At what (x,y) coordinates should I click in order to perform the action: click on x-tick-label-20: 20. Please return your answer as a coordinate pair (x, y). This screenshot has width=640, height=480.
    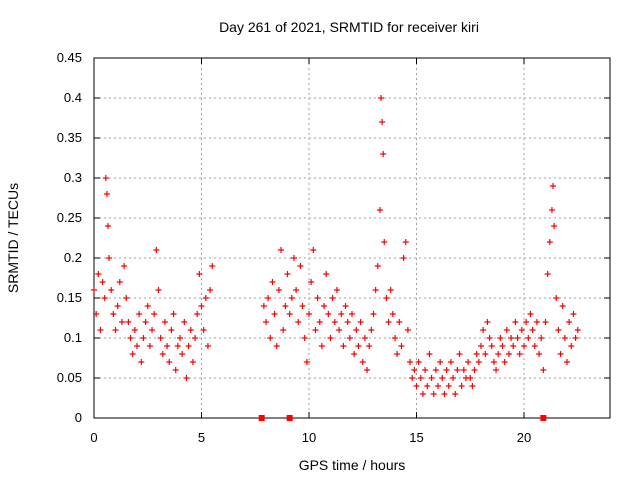
    Looking at the image, I should click on (524, 437).